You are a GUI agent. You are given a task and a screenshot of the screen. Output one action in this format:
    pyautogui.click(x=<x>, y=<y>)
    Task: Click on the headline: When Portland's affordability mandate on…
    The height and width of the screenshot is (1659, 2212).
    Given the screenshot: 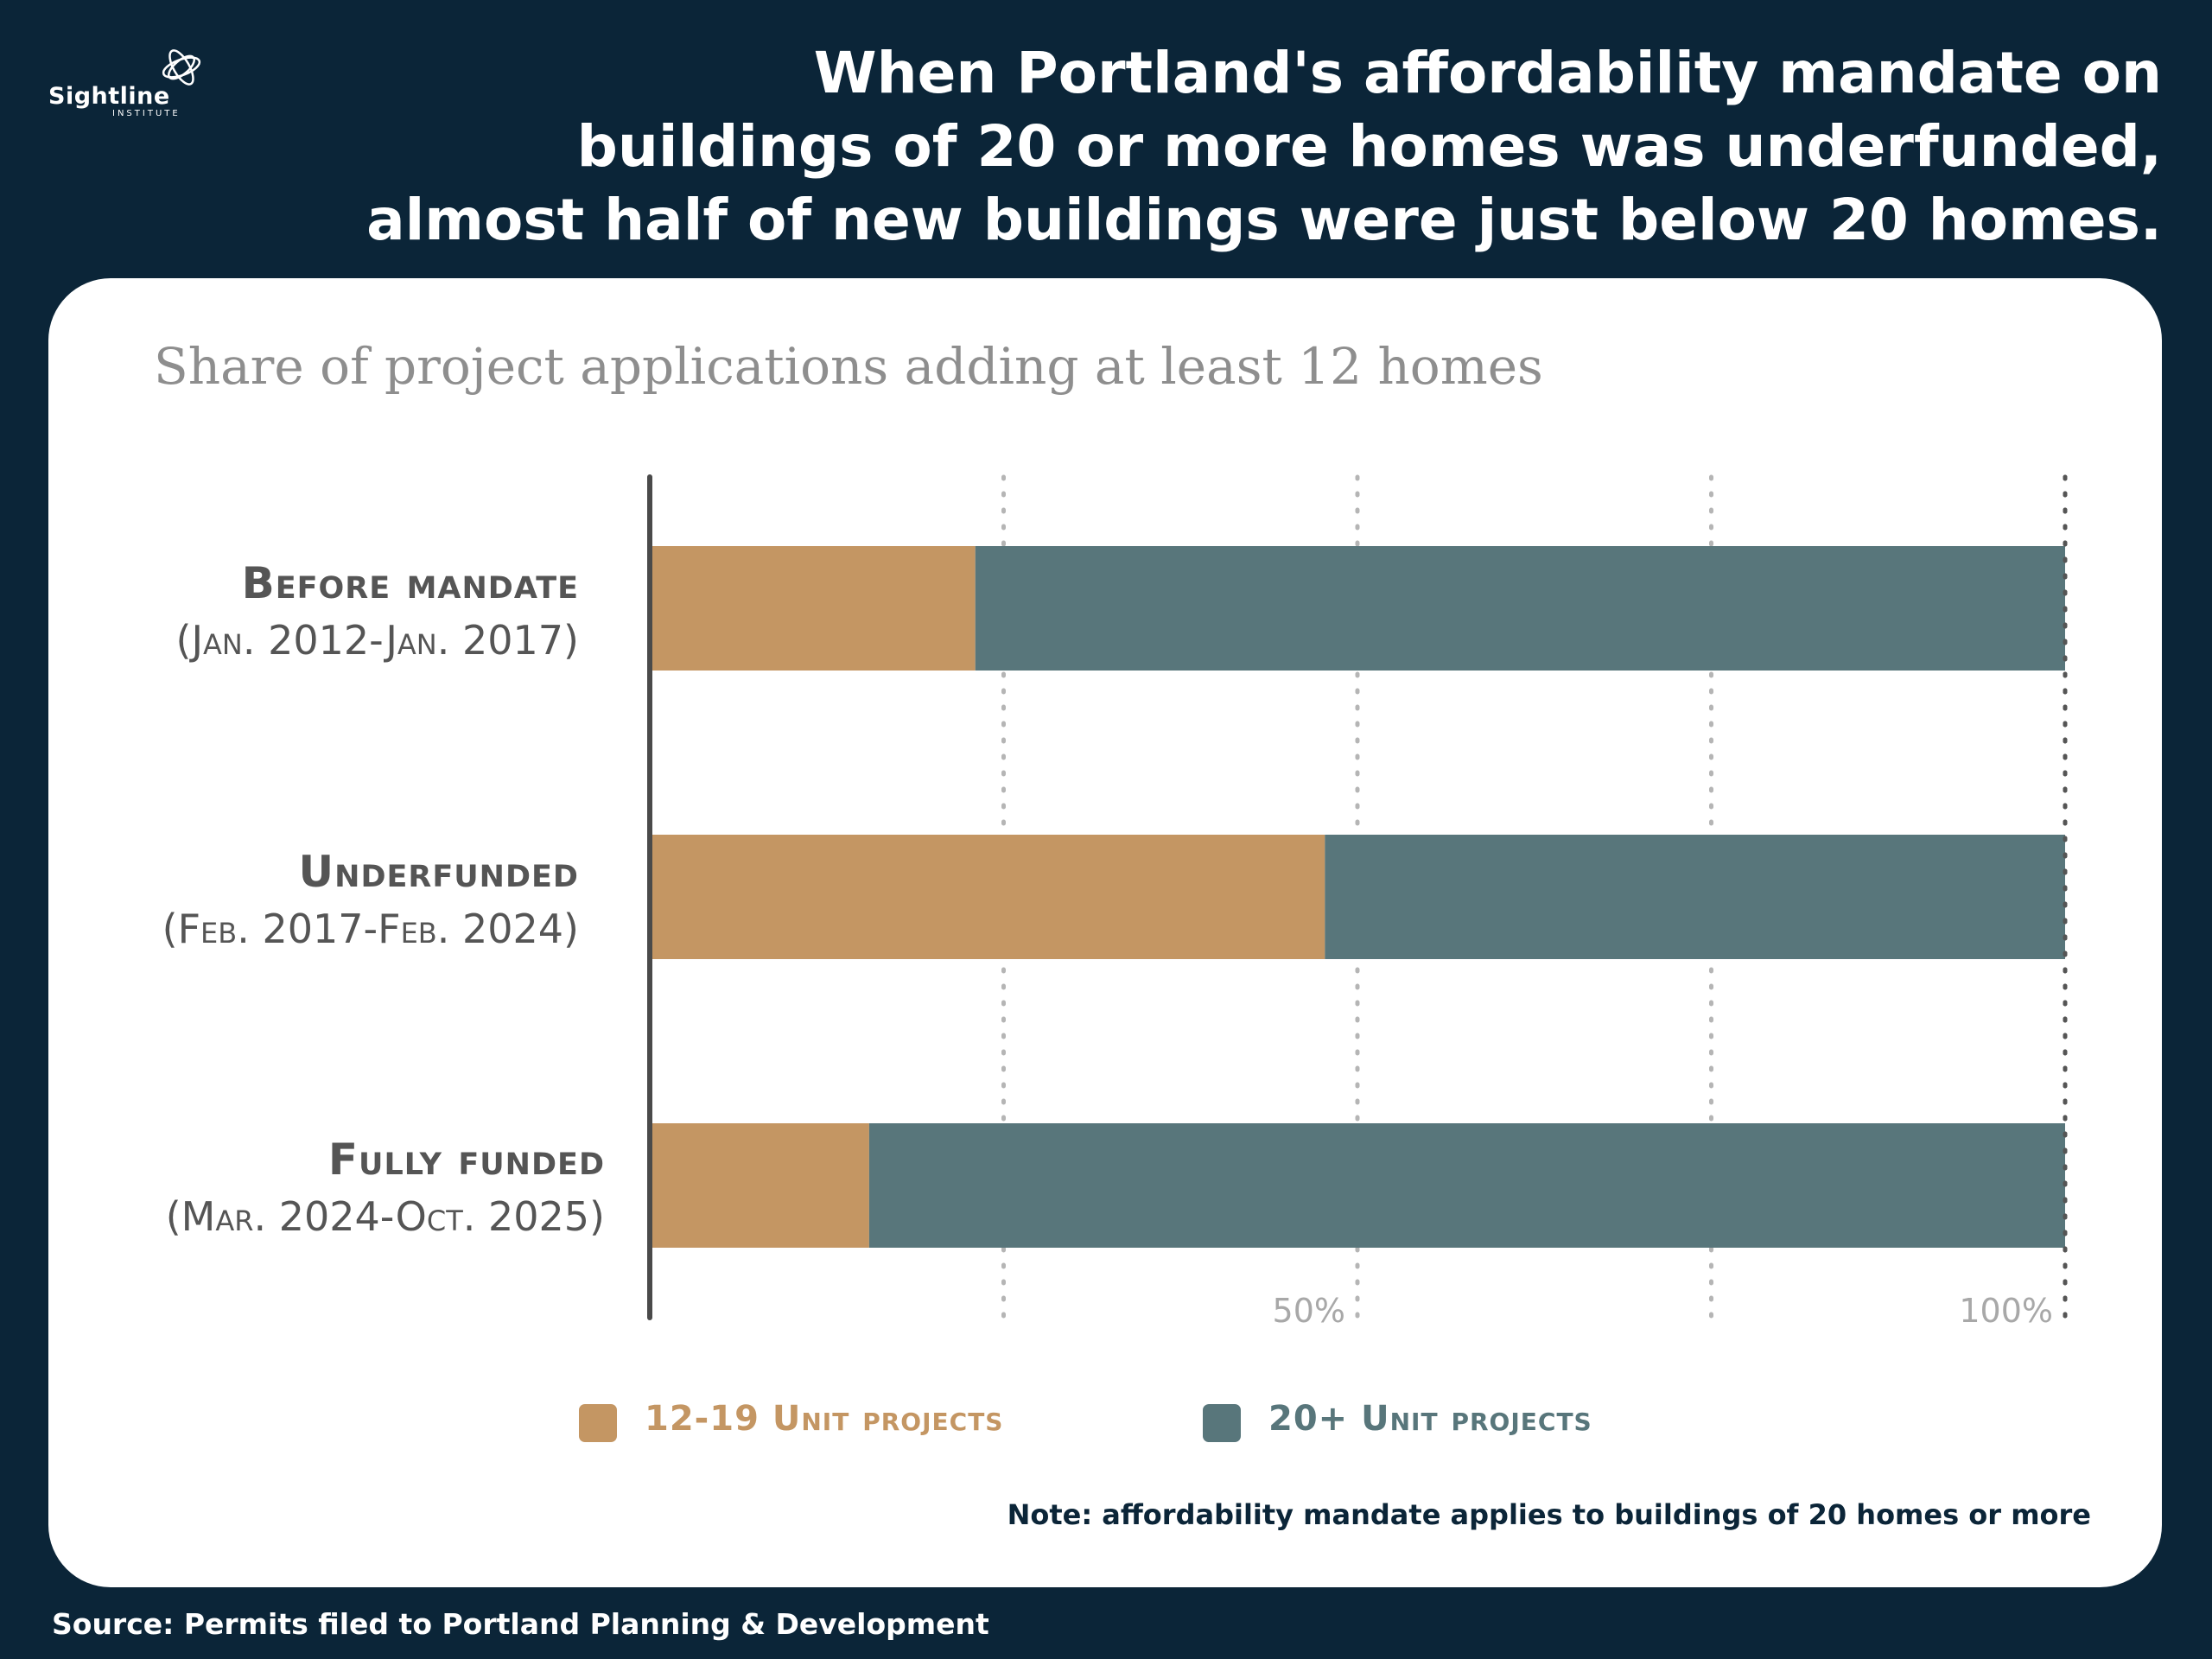 What is the action you would take?
    pyautogui.click(x=1211, y=146)
    